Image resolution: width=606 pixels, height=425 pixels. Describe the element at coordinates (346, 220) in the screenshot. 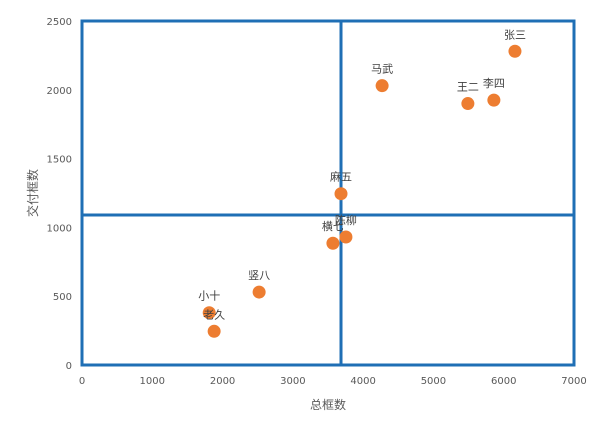

I see `data-label: 陈柳` at that location.